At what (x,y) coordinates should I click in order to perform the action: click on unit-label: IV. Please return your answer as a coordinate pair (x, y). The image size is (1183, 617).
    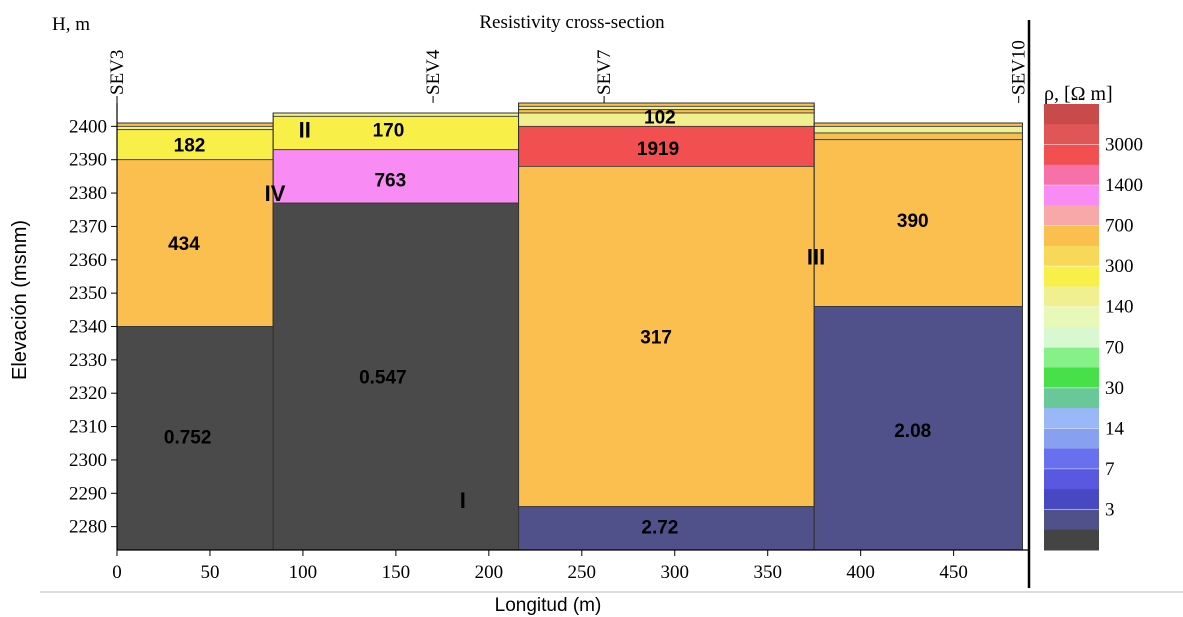
    Looking at the image, I should click on (275, 193).